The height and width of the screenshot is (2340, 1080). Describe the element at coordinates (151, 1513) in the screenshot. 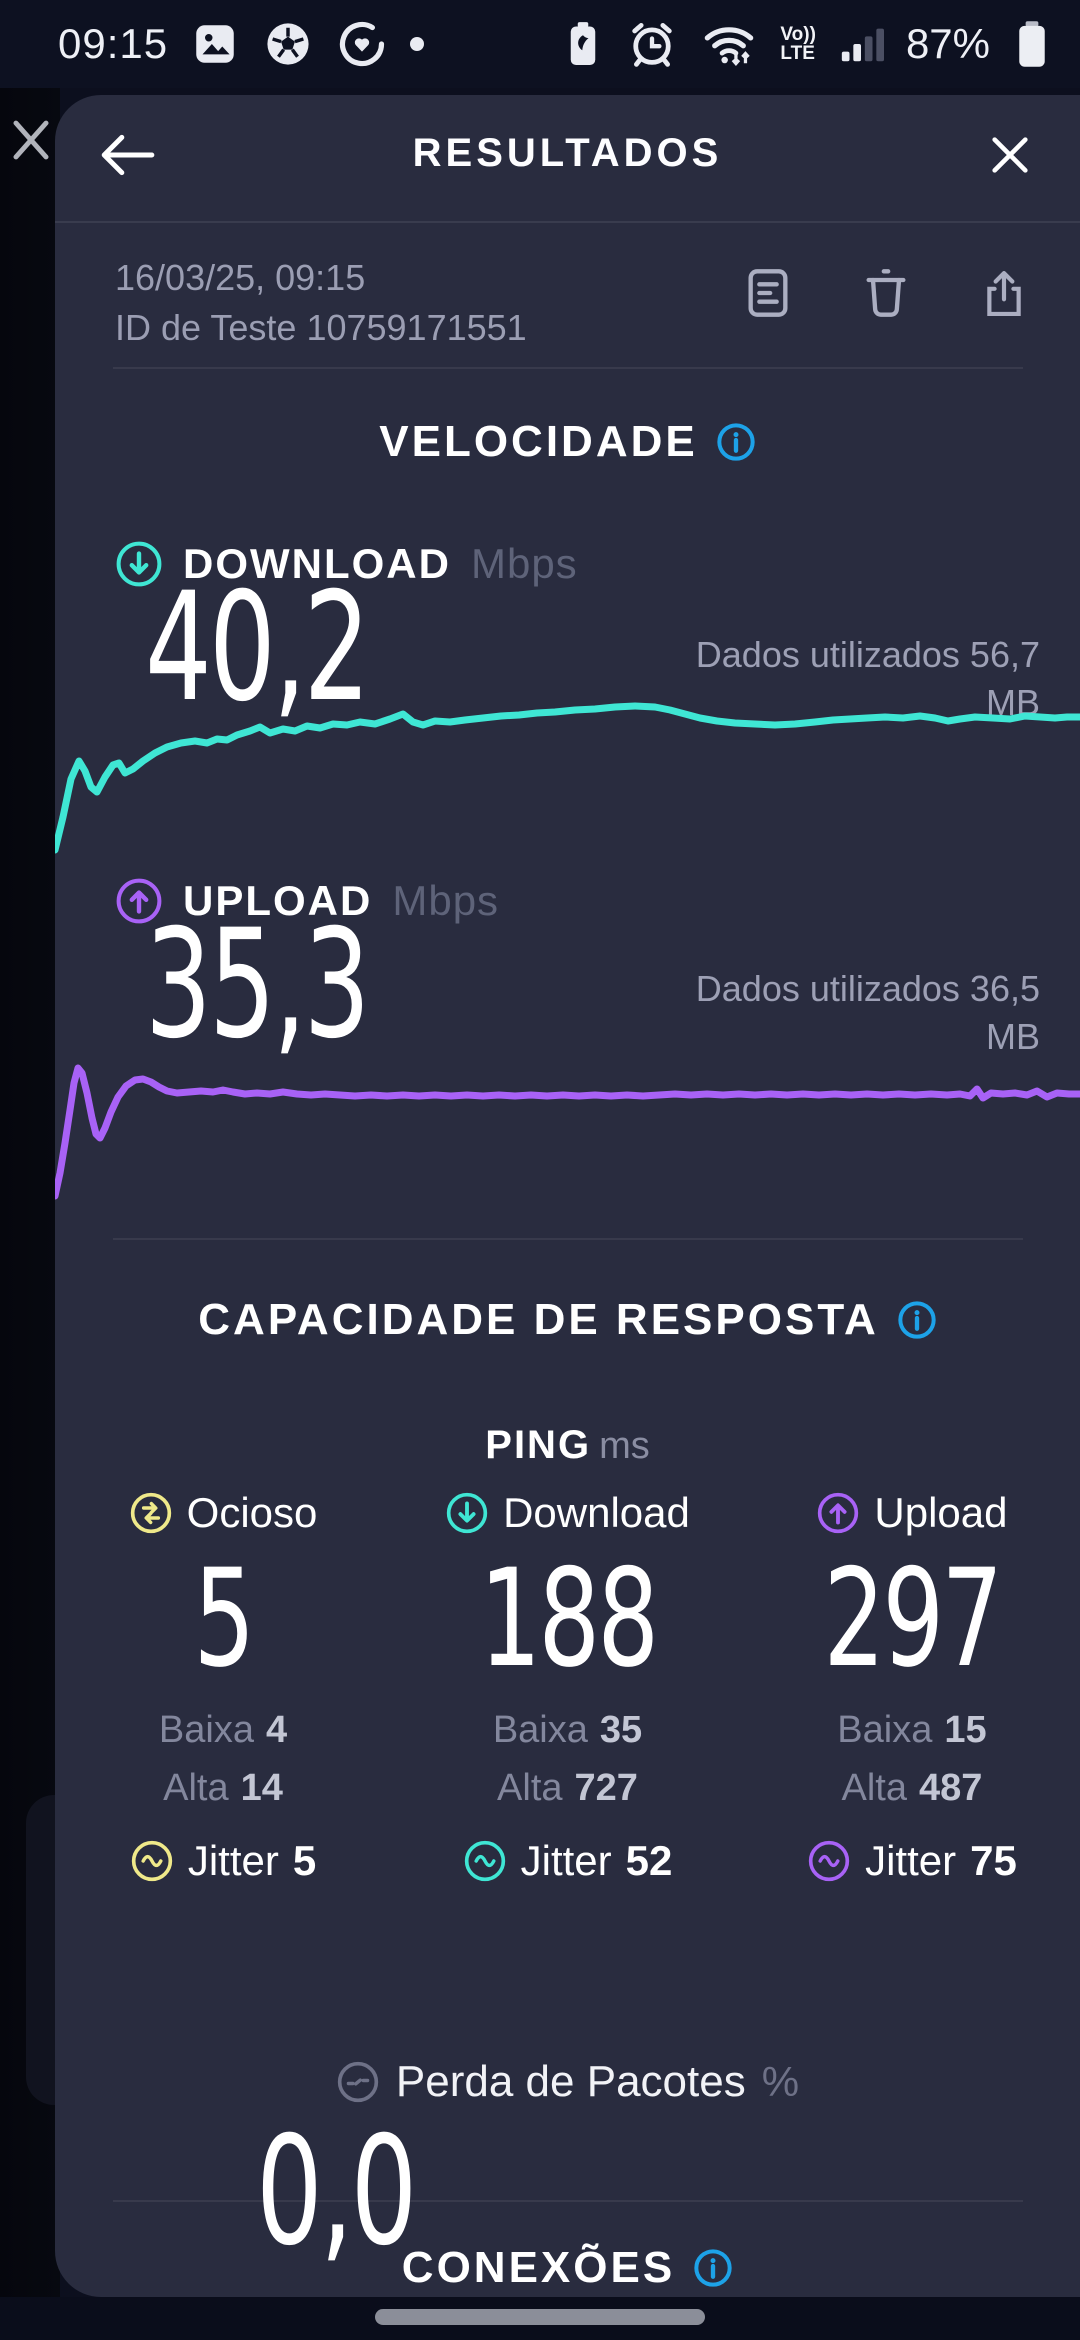

I see `idle-icon` at that location.